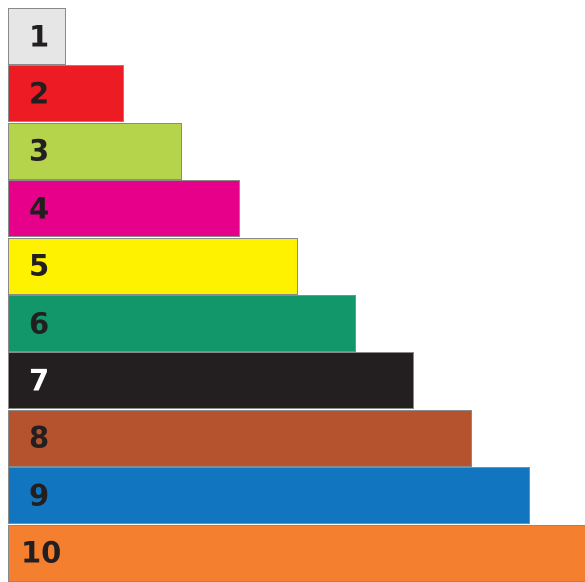  I want to click on rod-4: 4, so click(124, 209).